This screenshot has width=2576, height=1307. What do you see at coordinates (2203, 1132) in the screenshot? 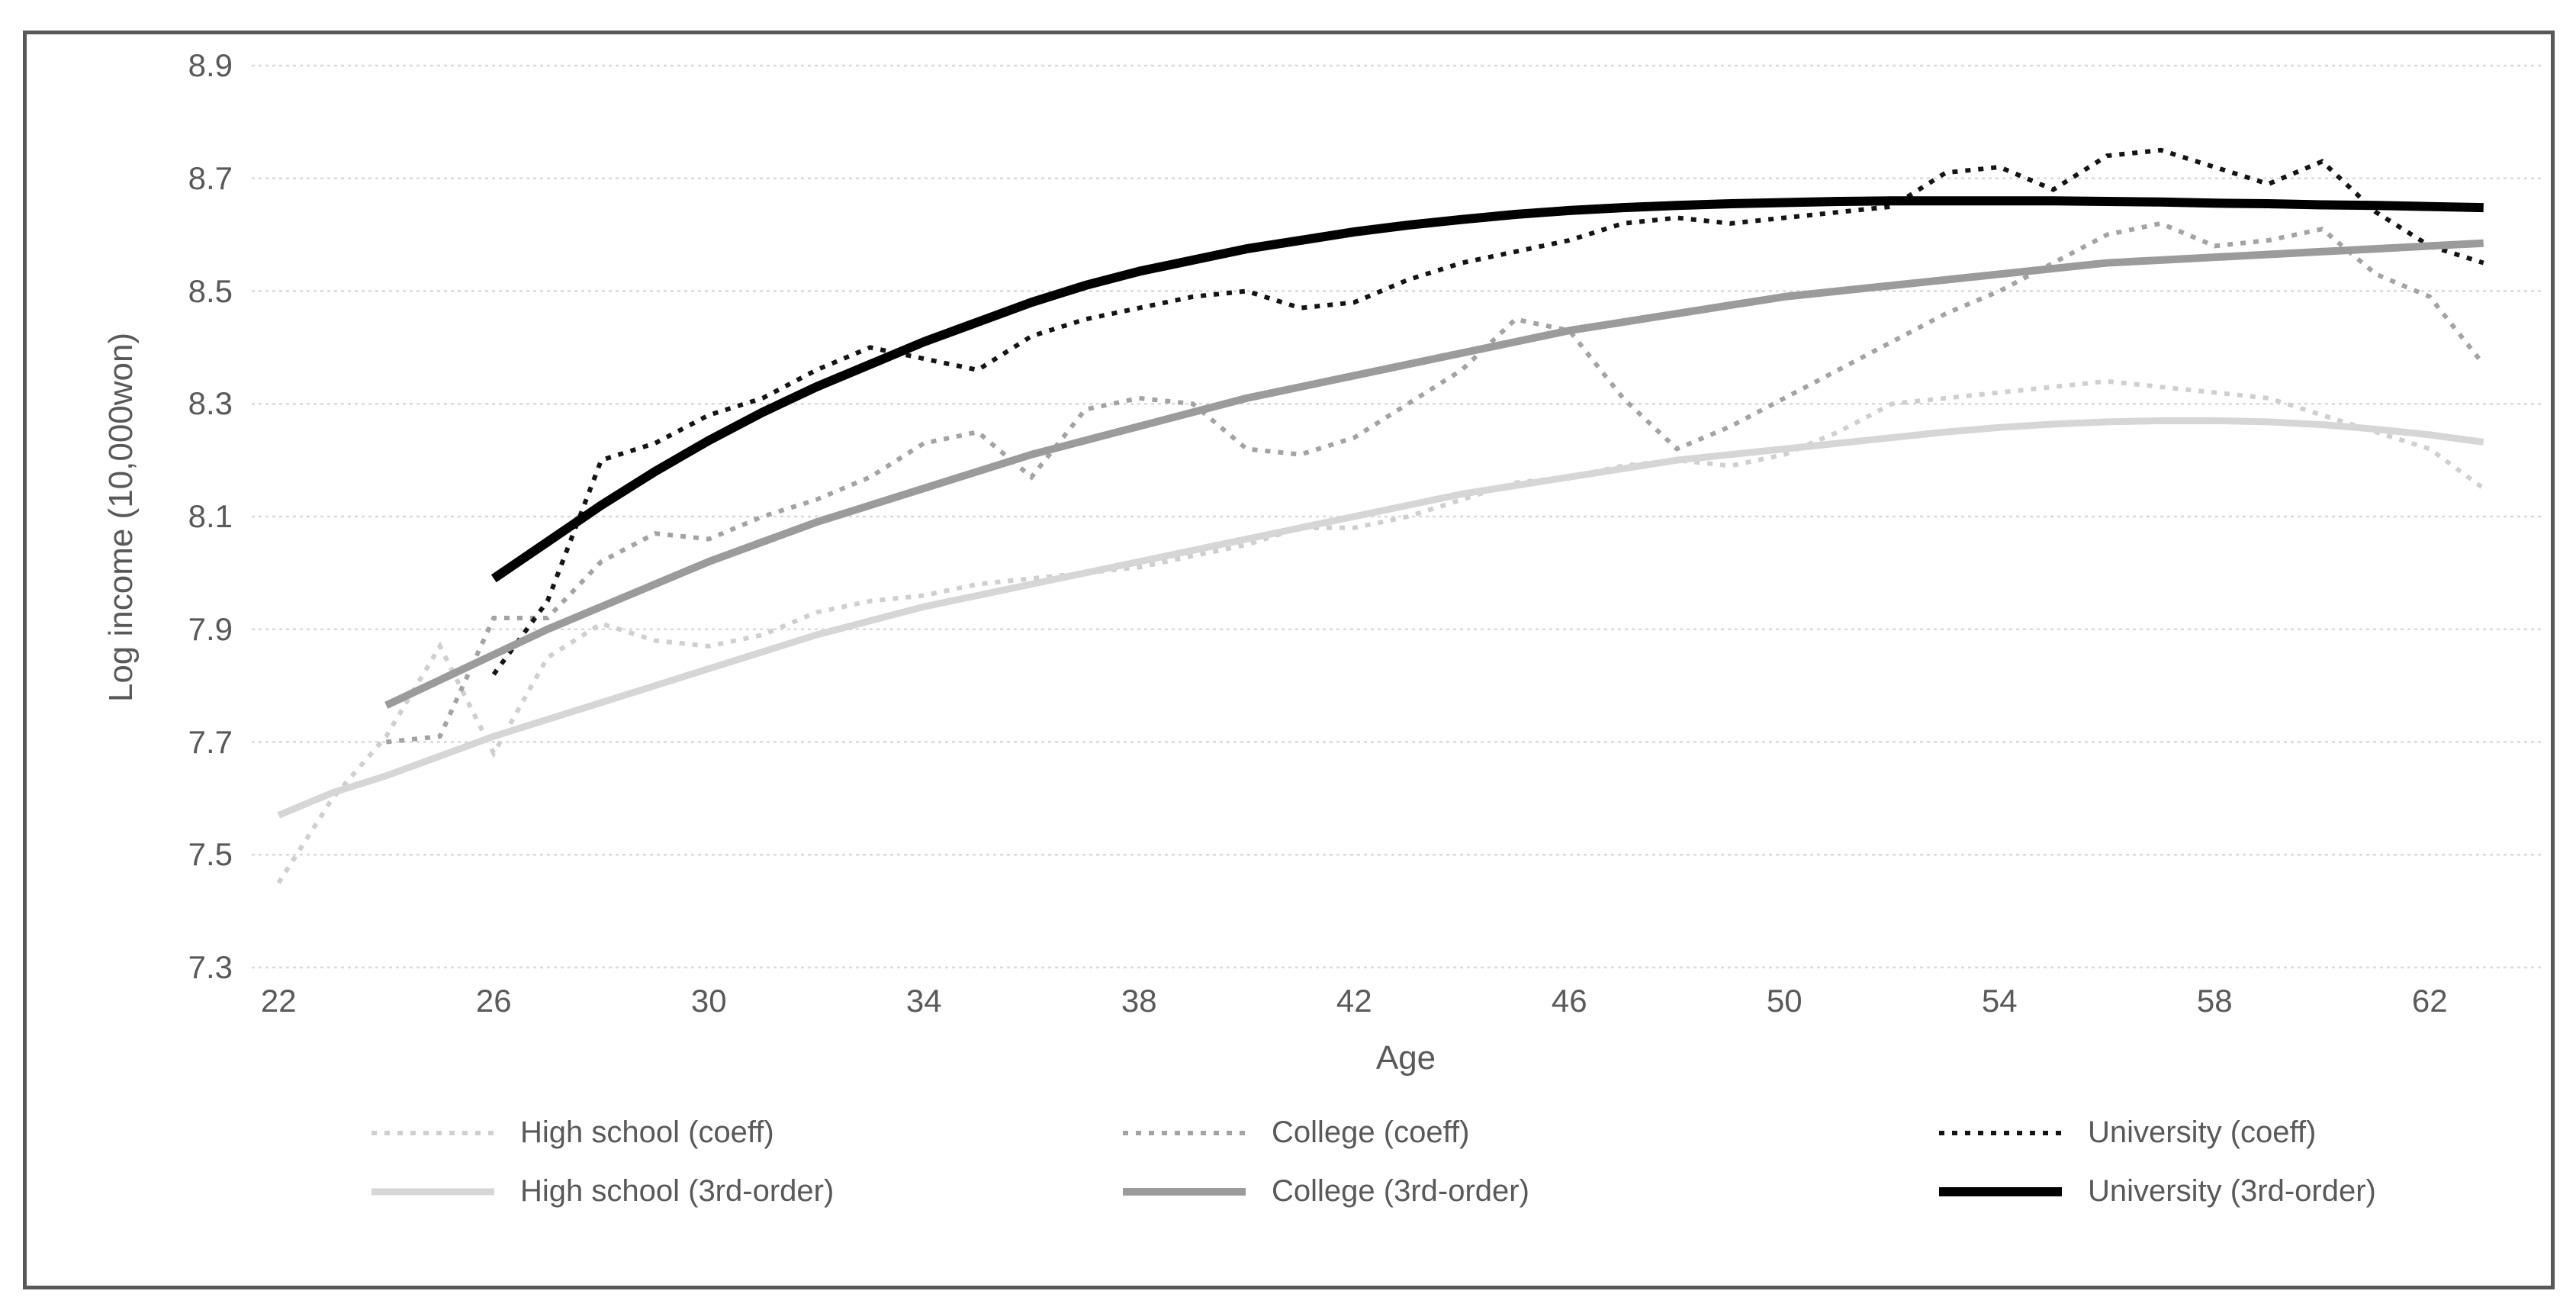
I see `legend-label: University (coeff)` at bounding box center [2203, 1132].